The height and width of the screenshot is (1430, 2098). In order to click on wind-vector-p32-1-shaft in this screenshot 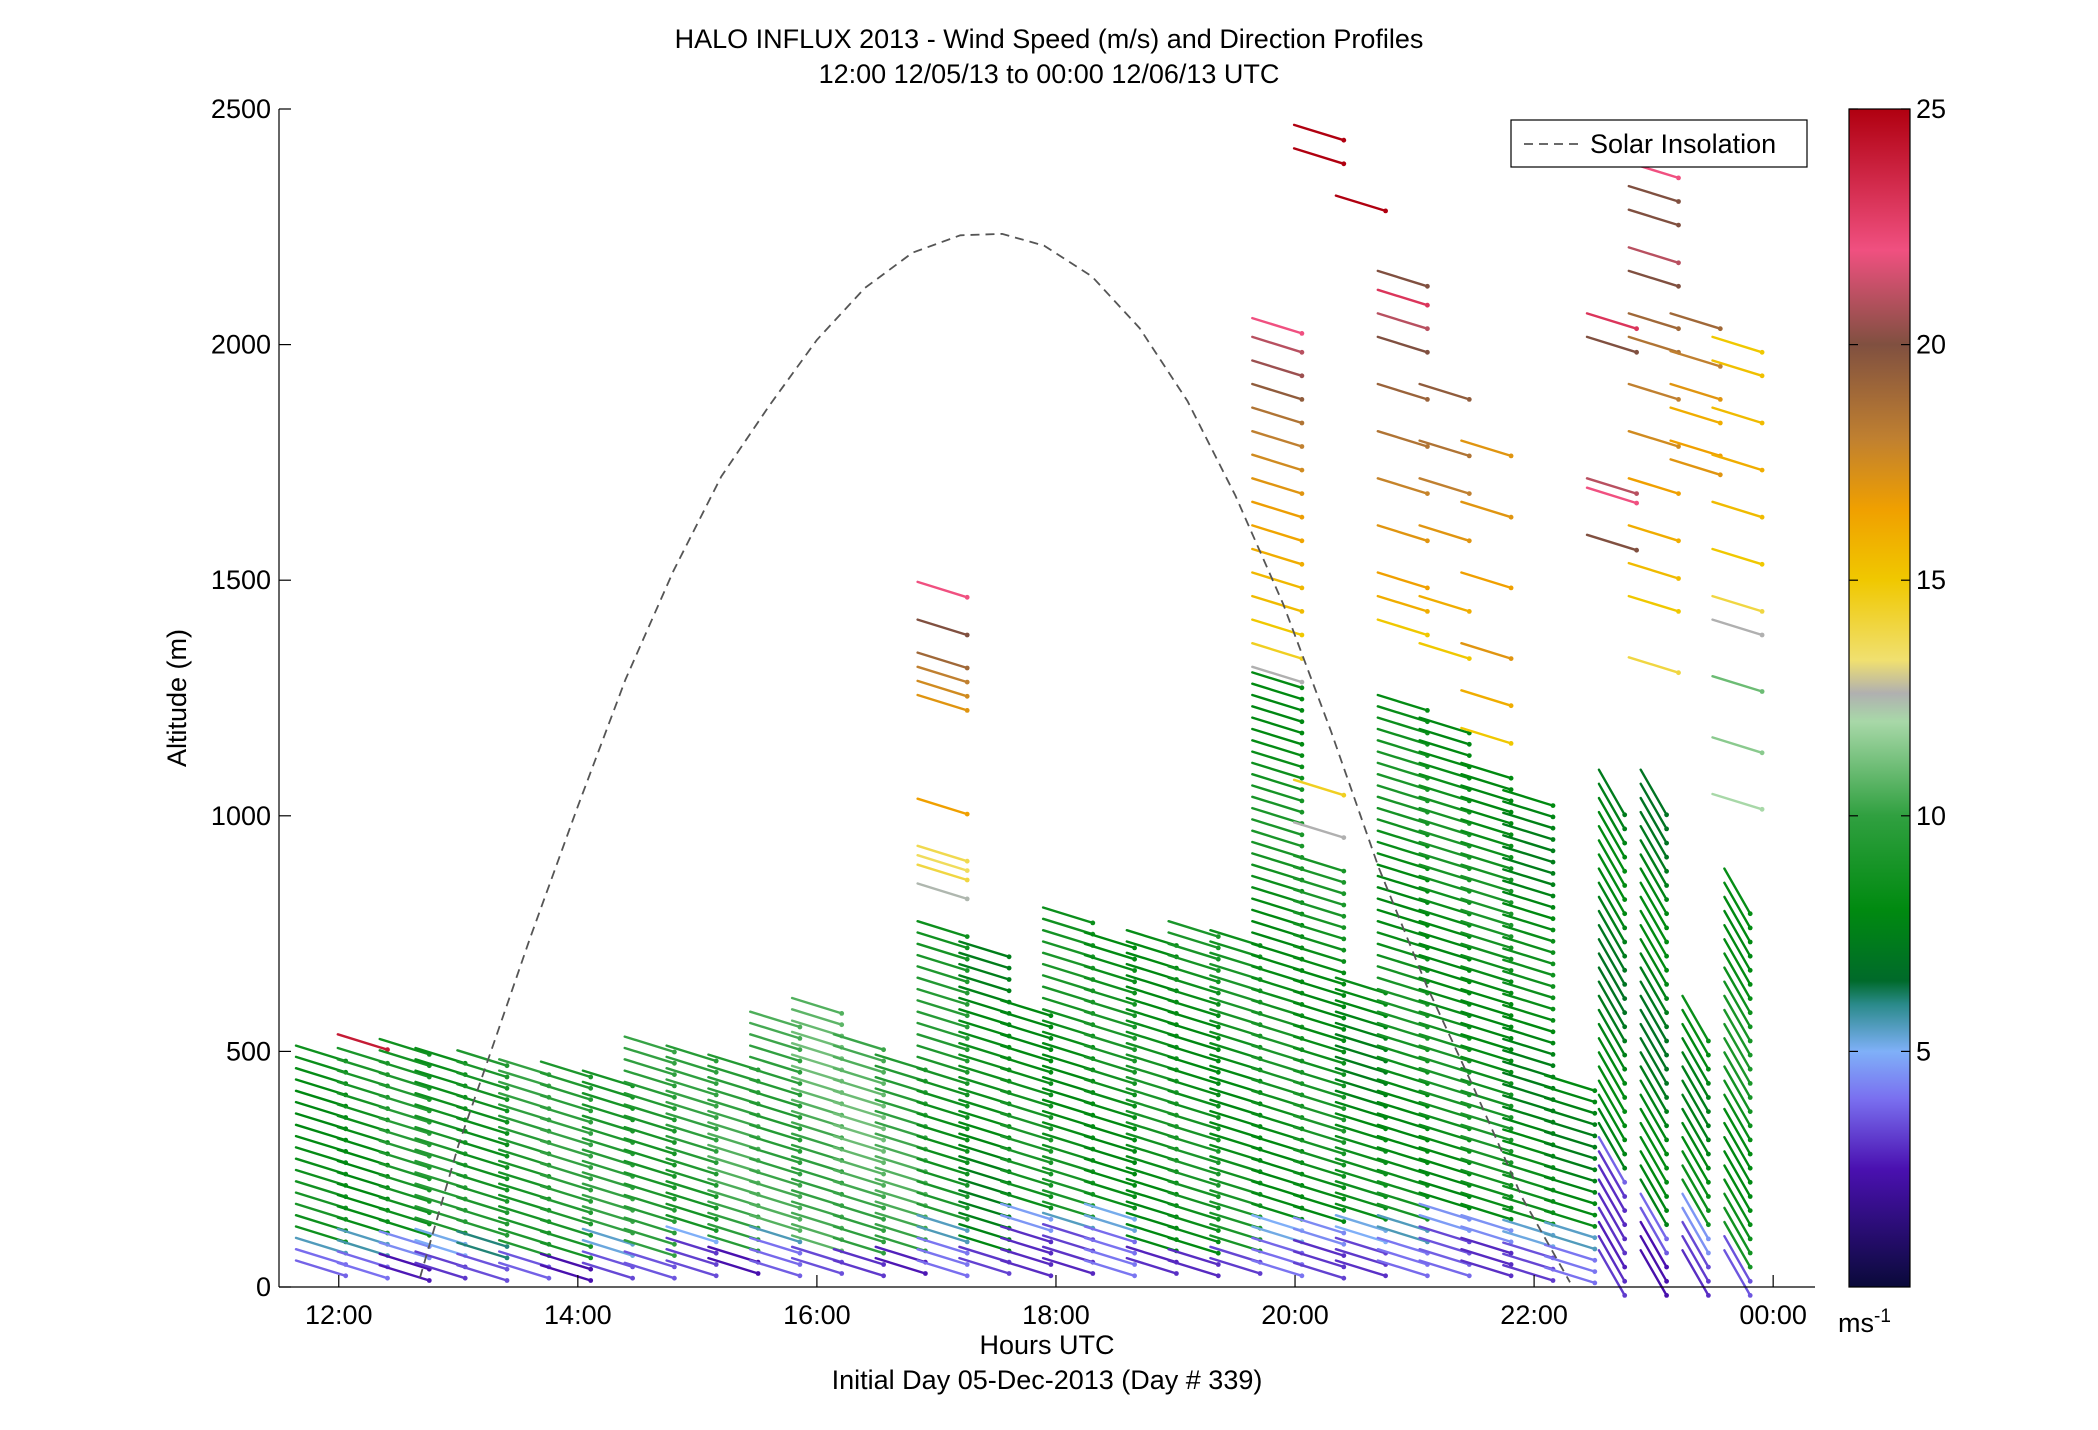, I will do `click(1653, 1258)`.